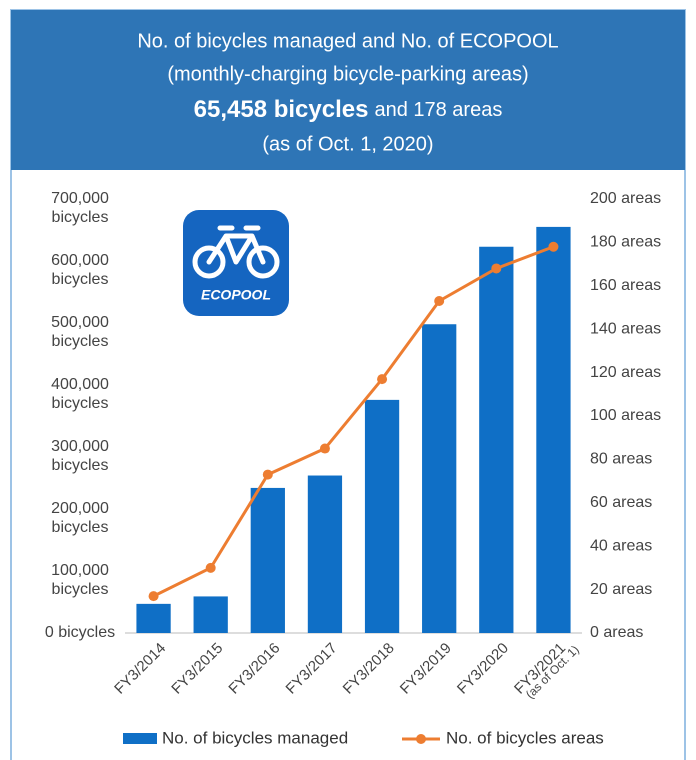 This screenshot has width=696, height=760. I want to click on y2-tick-label: 120 areas, so click(625, 372).